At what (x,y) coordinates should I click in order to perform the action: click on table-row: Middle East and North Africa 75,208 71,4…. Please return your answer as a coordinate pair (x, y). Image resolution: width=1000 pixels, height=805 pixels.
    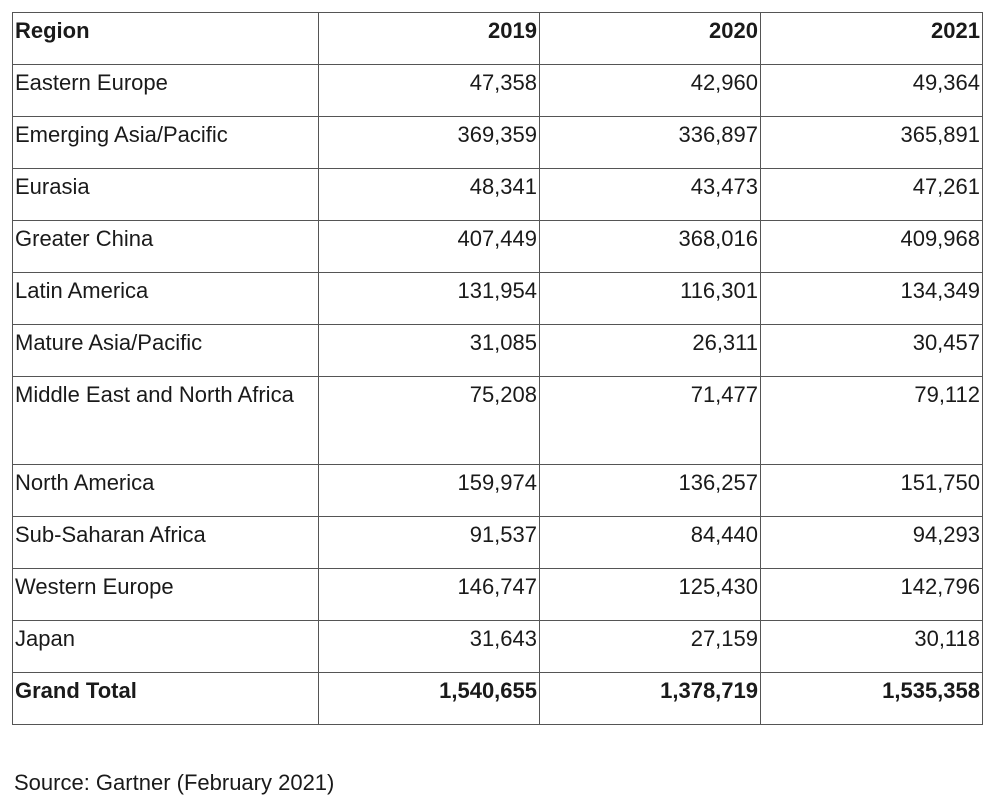
    Looking at the image, I should click on (497, 420).